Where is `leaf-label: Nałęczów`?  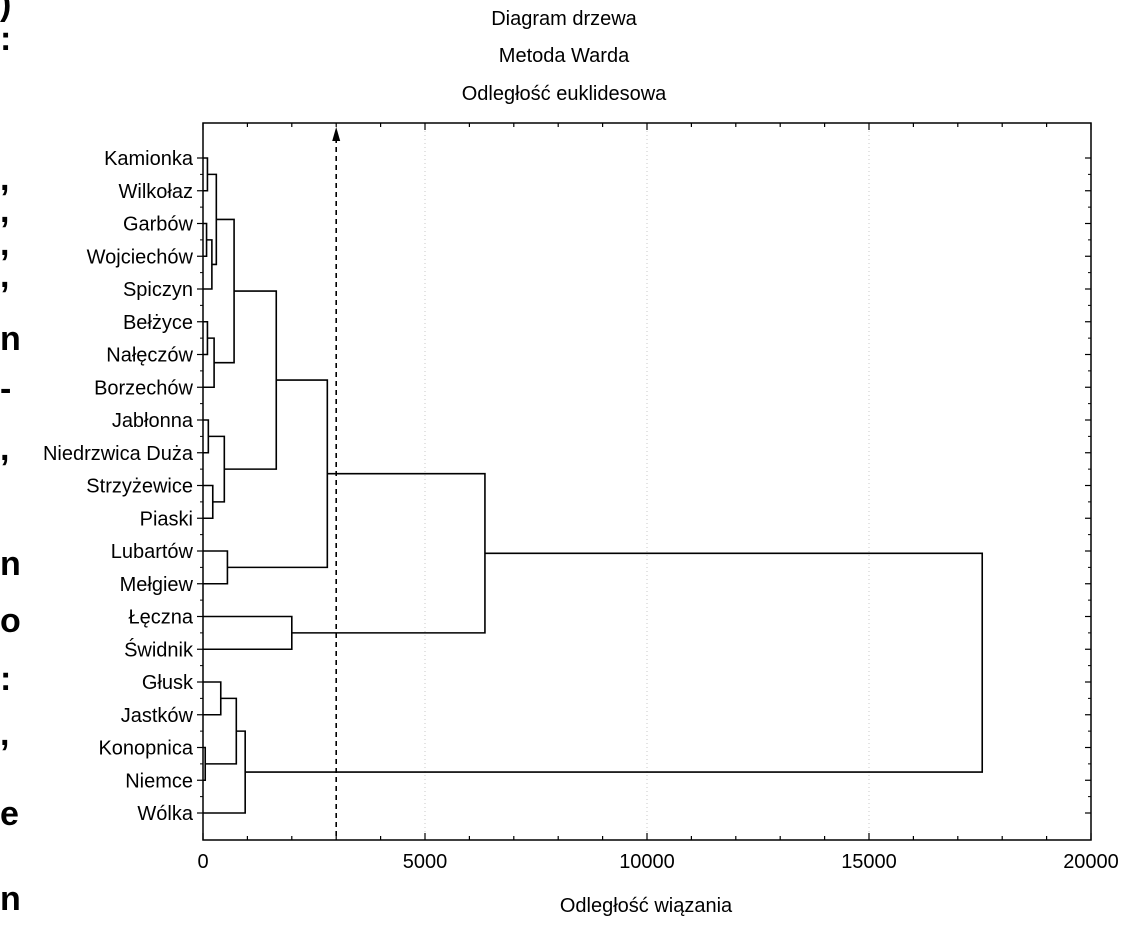 leaf-label: Nałęczów is located at coordinates (149, 356).